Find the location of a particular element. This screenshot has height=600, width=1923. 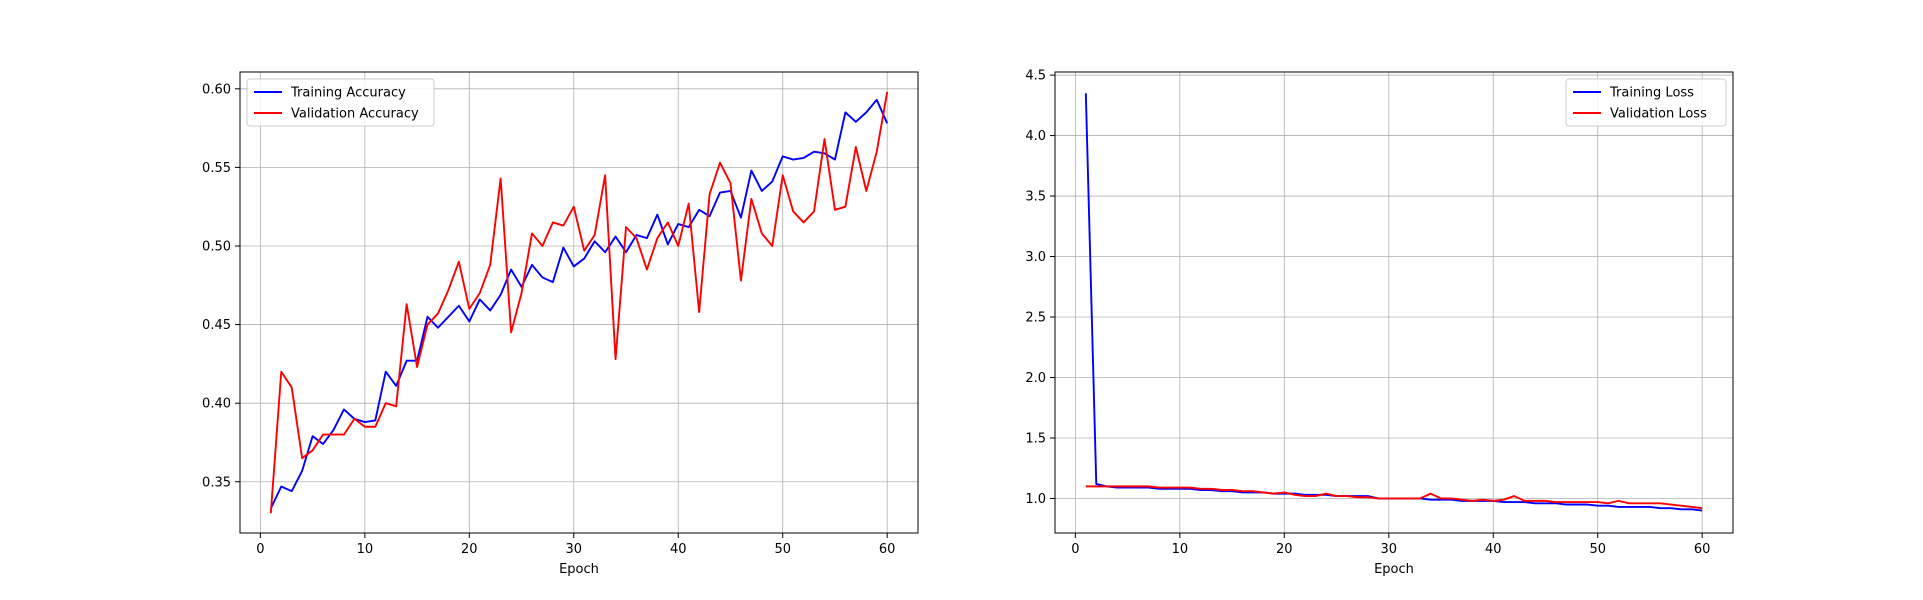

chart1-legend: Training Accuracy Validation Accuracy is located at coordinates (340, 102).